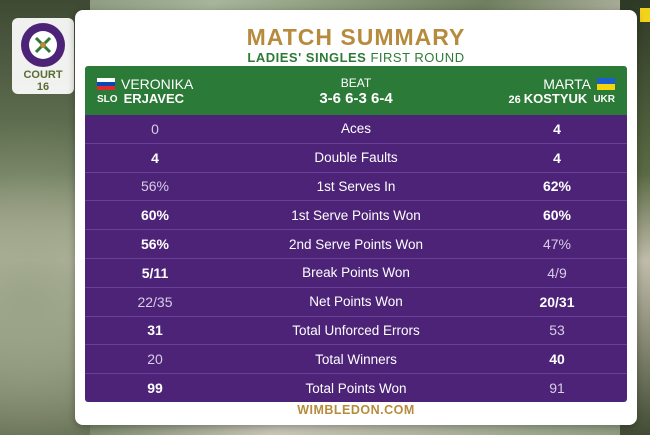 This screenshot has width=650, height=435. I want to click on stat-row: 4 Double Faults 4, so click(356, 158).